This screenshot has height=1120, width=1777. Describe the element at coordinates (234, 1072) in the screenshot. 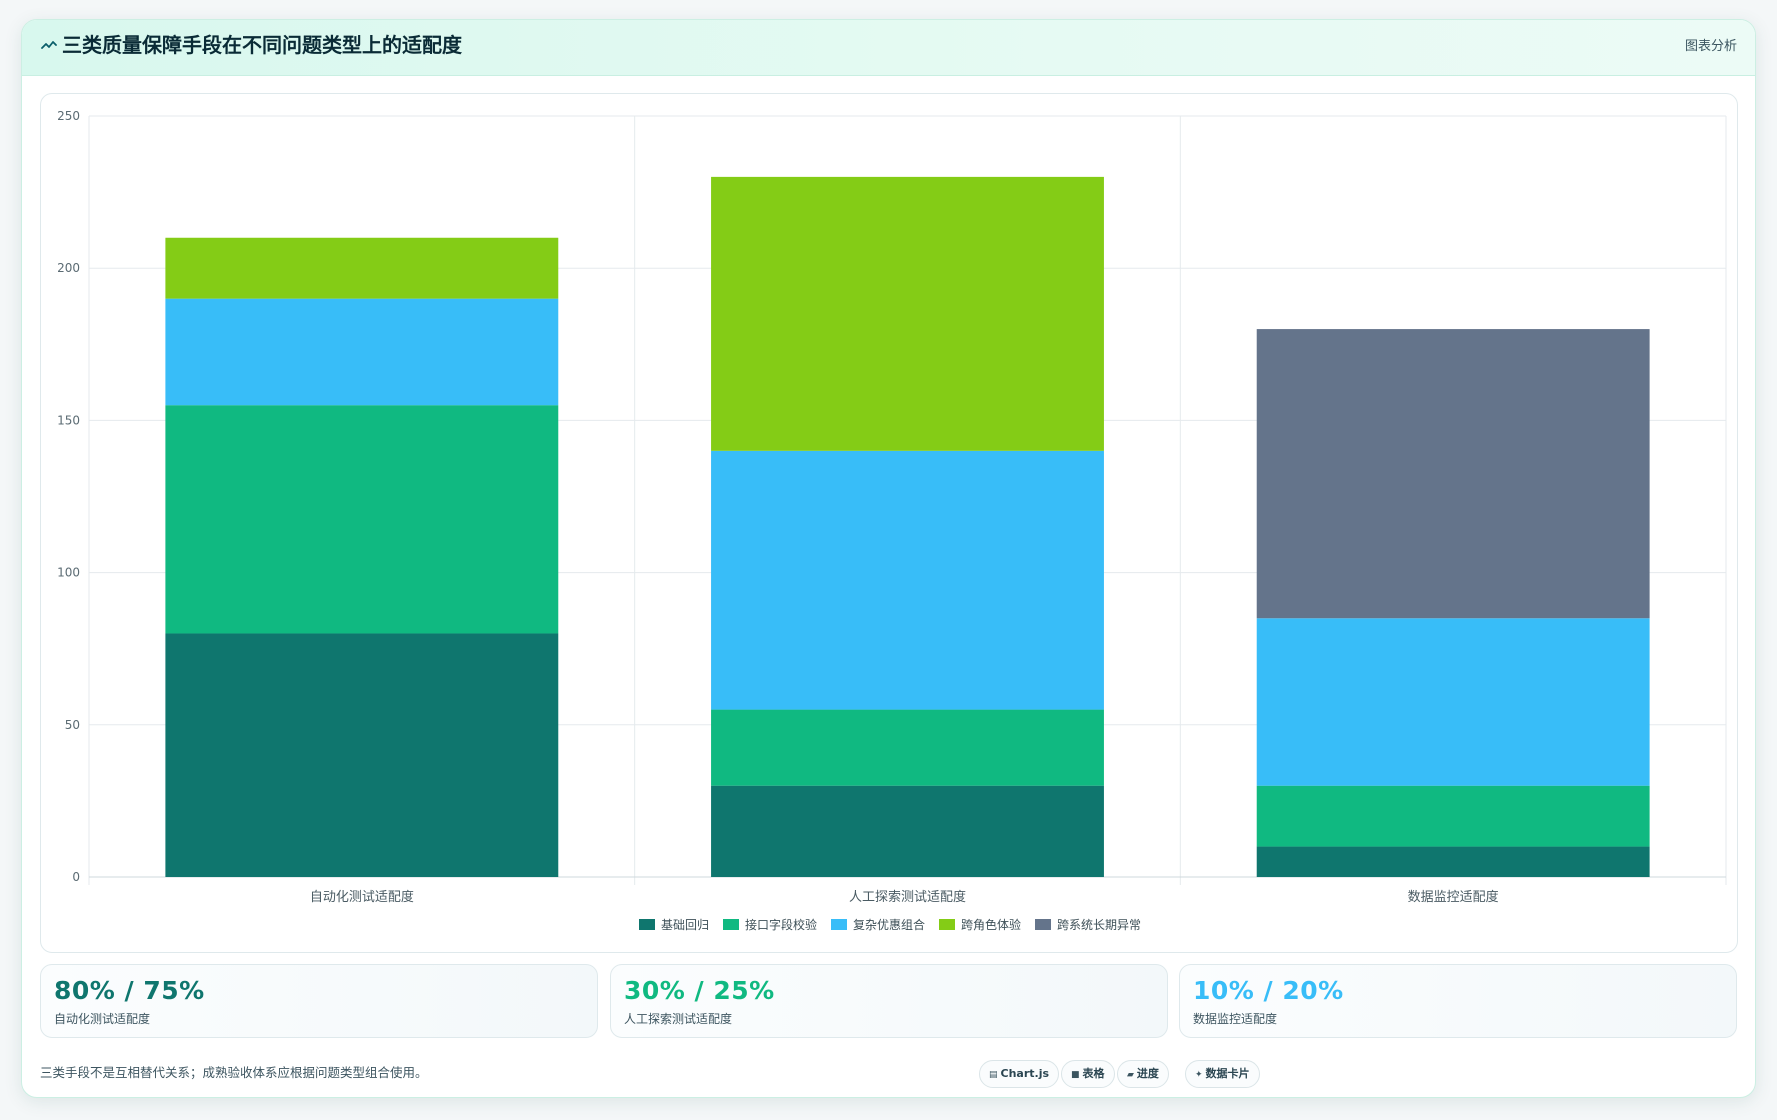

I see `footer-note: 三类手段不是互相替代关系；成熟验收体系应根据问题类型组合使用。` at that location.